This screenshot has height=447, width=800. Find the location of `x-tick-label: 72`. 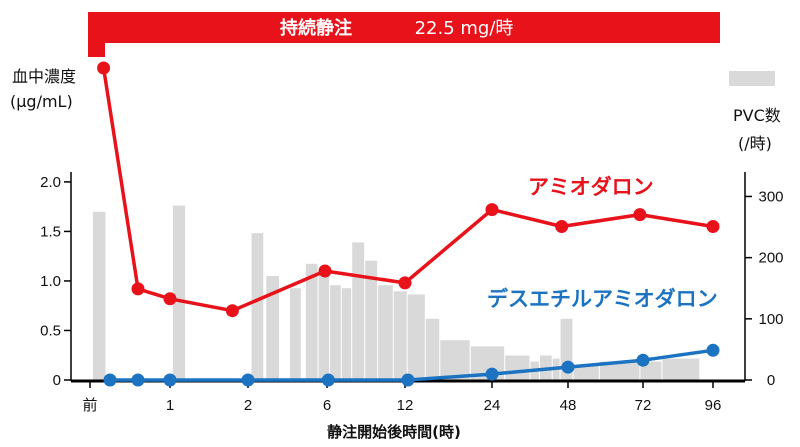

x-tick-label: 72 is located at coordinates (643, 405).